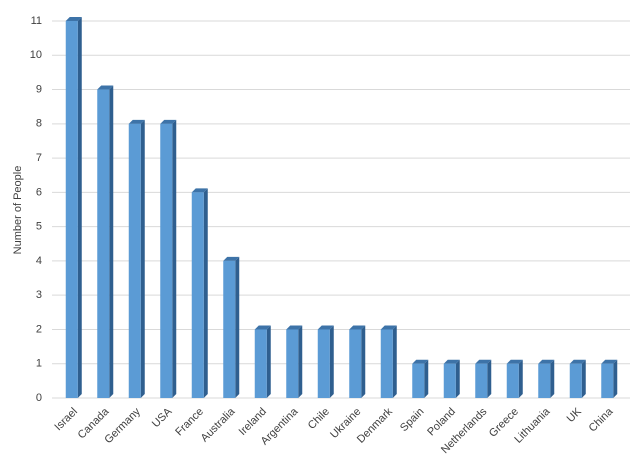 The width and height of the screenshot is (640, 468). What do you see at coordinates (375, 425) in the screenshot?
I see `x-tick-label: Denmark` at bounding box center [375, 425].